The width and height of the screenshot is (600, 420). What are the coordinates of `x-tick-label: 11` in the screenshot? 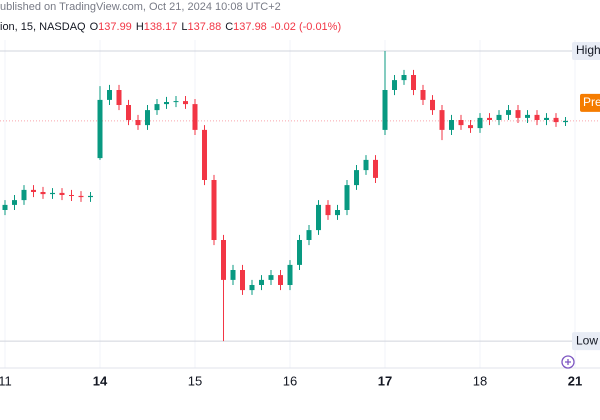 It's located at (6, 380).